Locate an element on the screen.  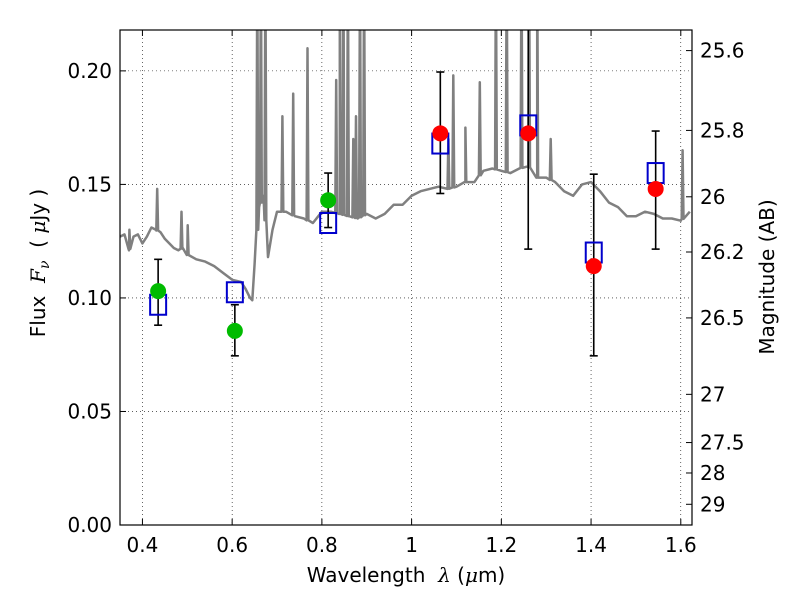
x-tick-label: 0.4 is located at coordinates (143, 545).